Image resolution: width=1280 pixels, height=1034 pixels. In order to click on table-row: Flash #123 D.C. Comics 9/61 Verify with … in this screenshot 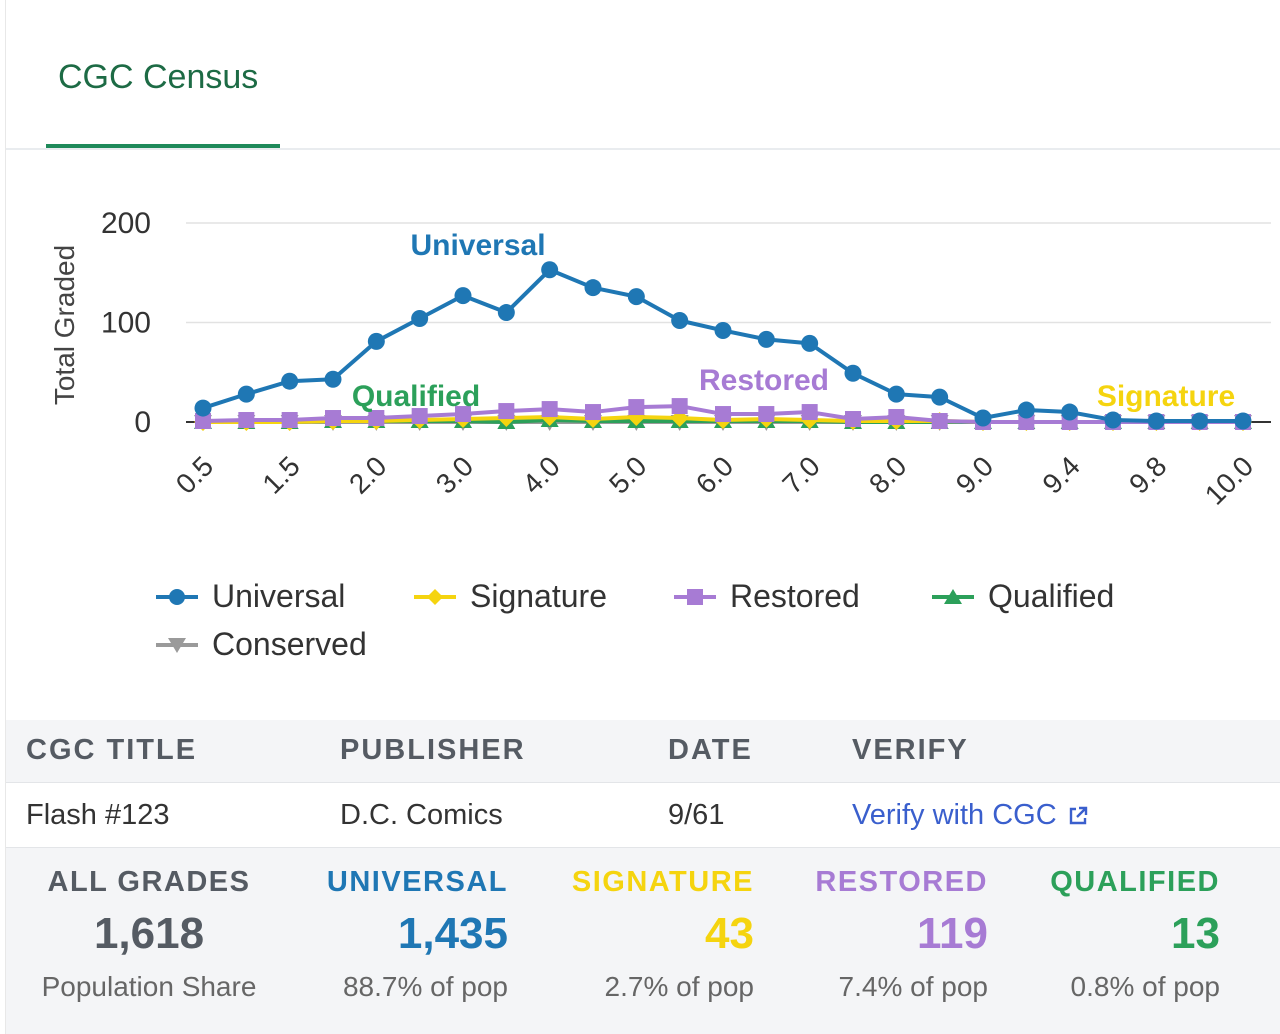, I will do `click(643, 815)`.